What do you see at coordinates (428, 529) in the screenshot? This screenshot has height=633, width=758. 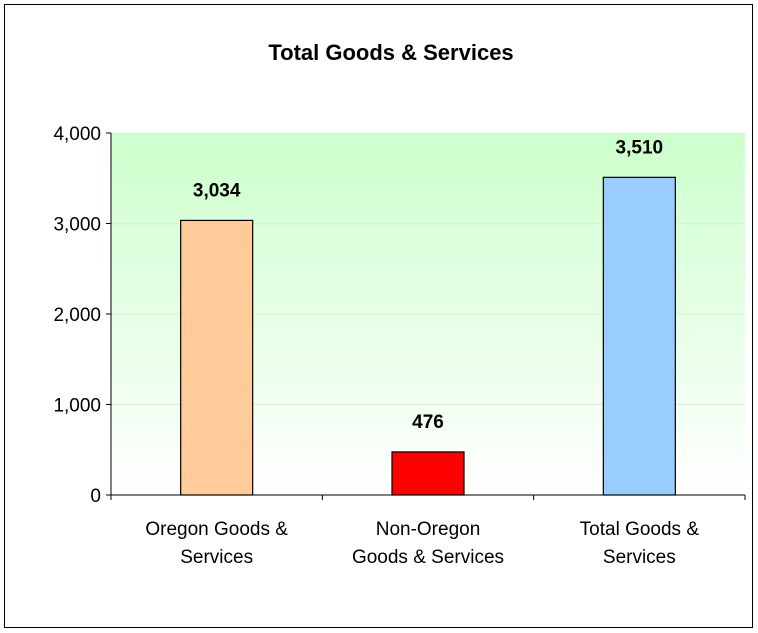 I see `category-label-line: Non-Oregon` at bounding box center [428, 529].